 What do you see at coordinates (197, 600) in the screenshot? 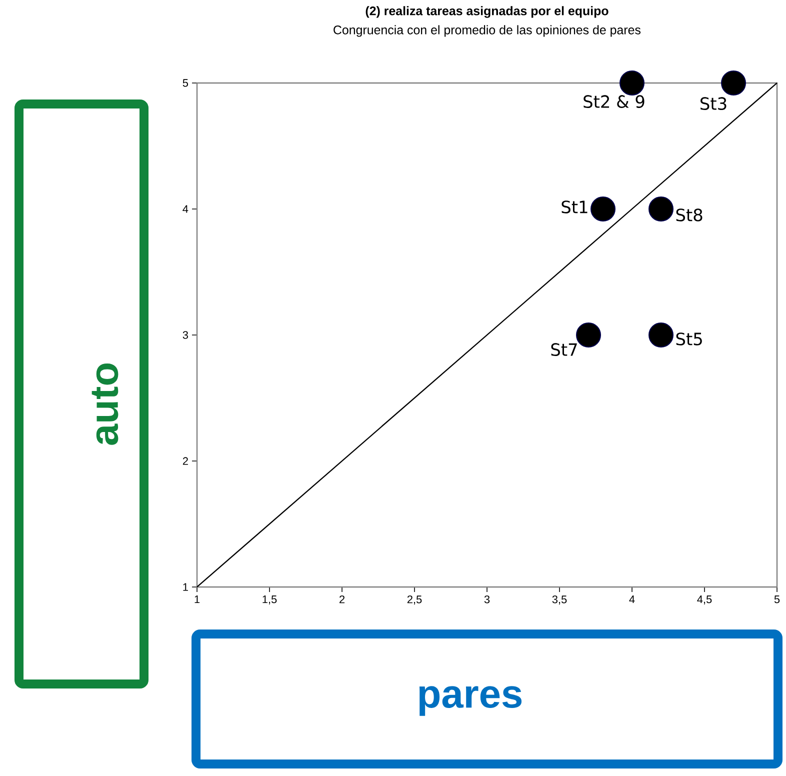
I see `x-tick-label: 1` at bounding box center [197, 600].